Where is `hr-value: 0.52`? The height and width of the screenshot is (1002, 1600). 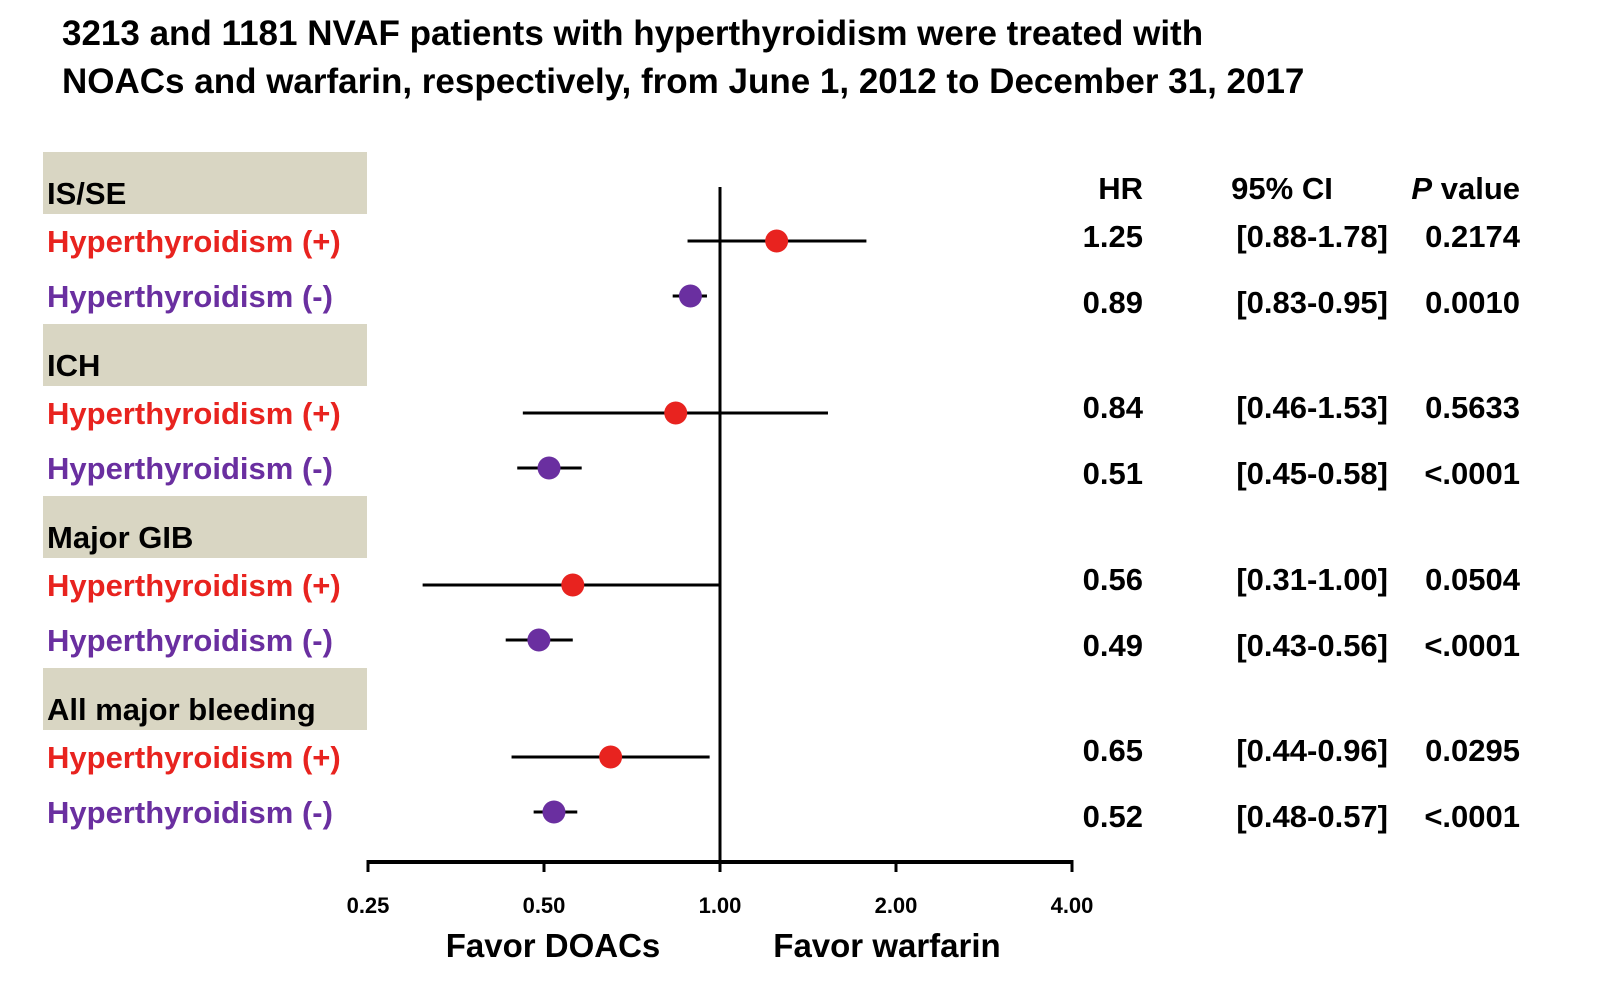 hr-value: 0.52 is located at coordinates (1113, 816).